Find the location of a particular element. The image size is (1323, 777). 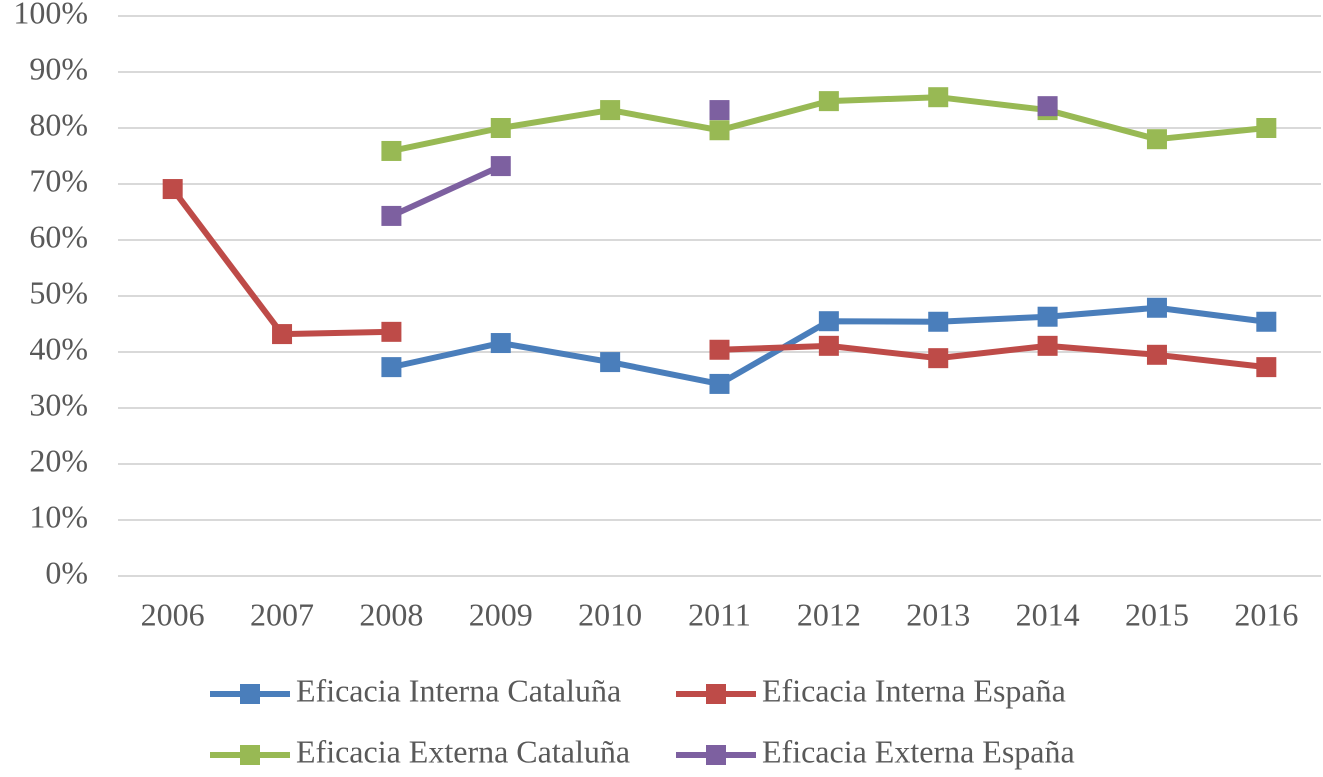

x-tick-label: 2009 is located at coordinates (501, 614).